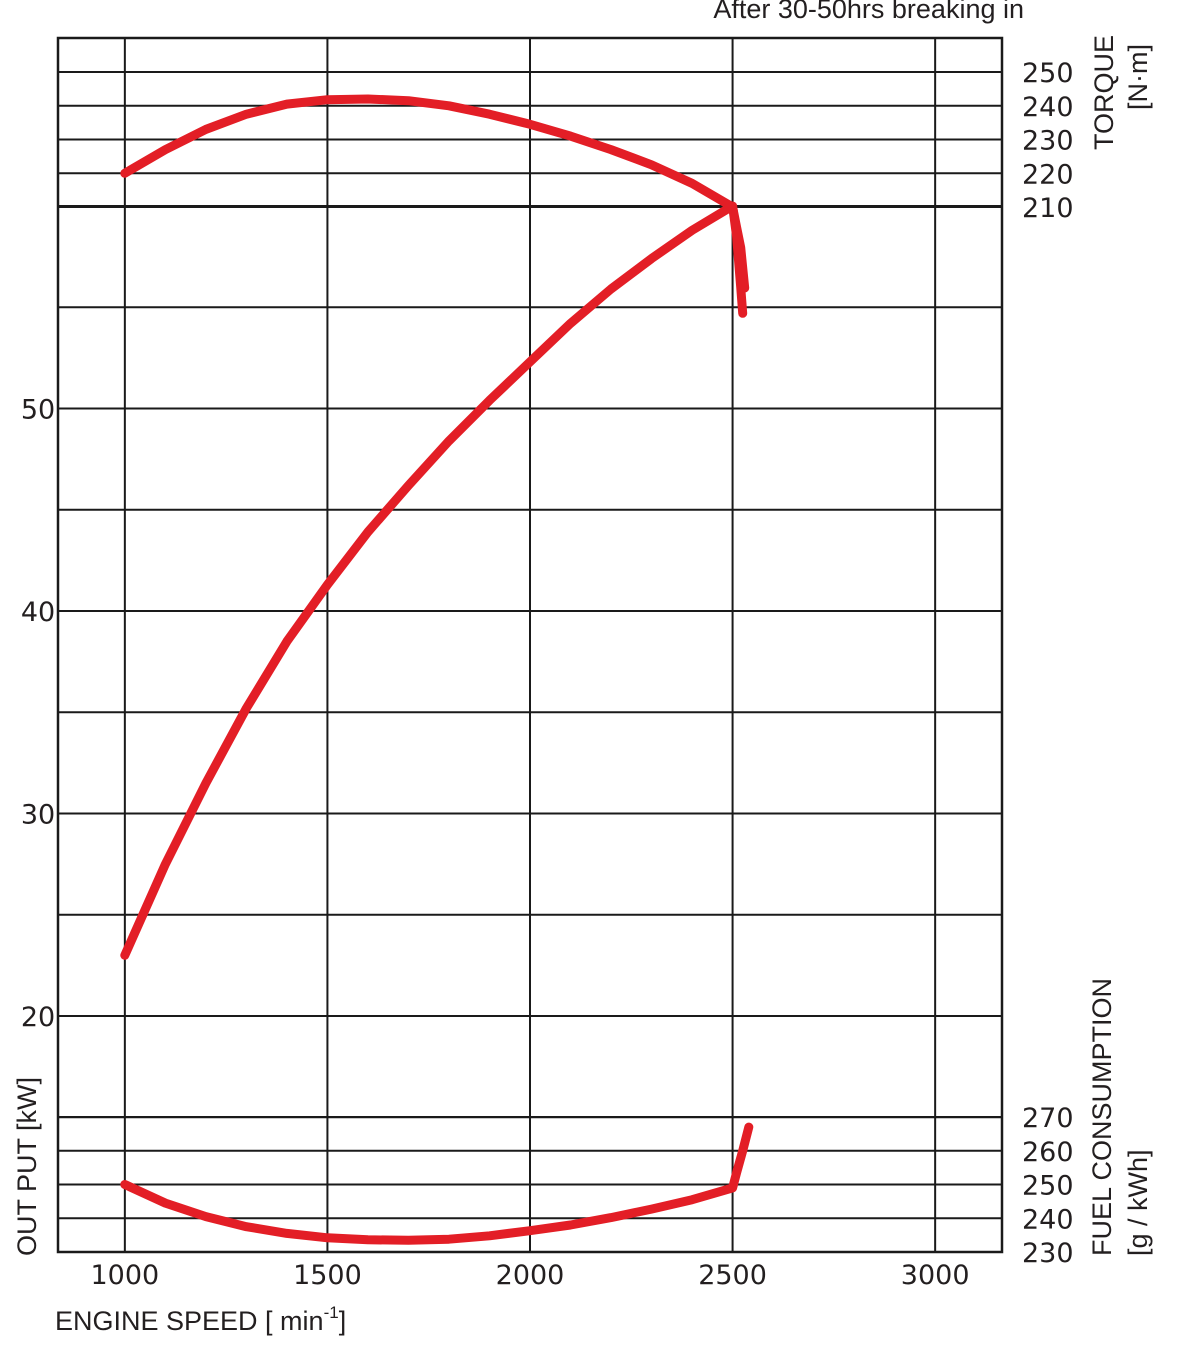 The width and height of the screenshot is (1182, 1347). Describe the element at coordinates (1048, 141) in the screenshot. I see `torque-tick-label: 230` at that location.